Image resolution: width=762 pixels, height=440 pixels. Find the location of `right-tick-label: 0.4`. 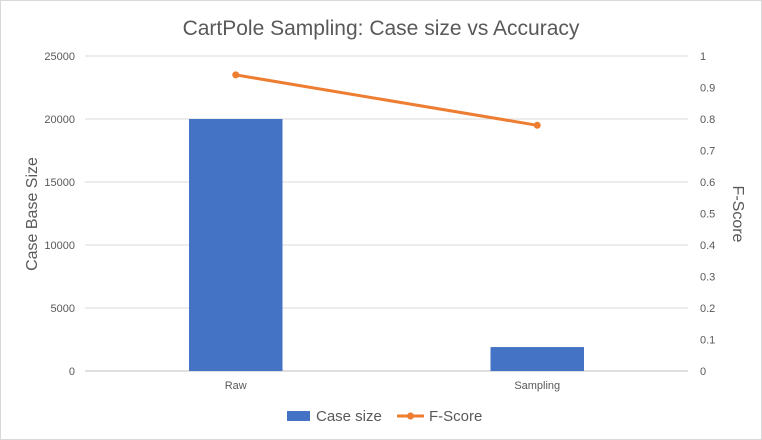

right-tick-label: 0.4 is located at coordinates (707, 246).